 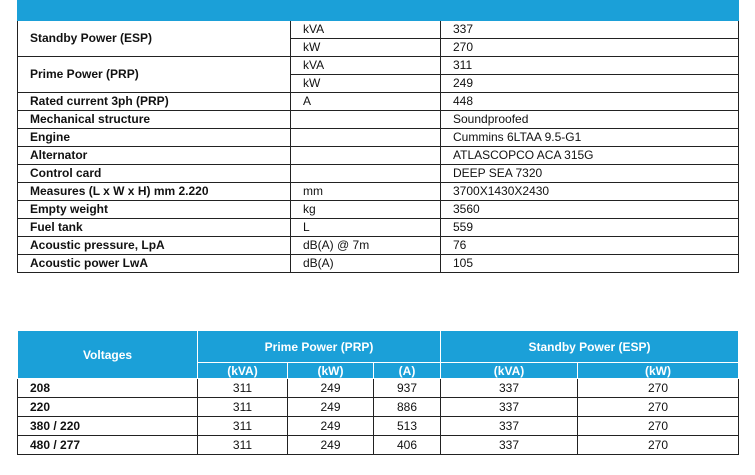 What do you see at coordinates (107, 426) in the screenshot?
I see `voltage: 380 / 220` at bounding box center [107, 426].